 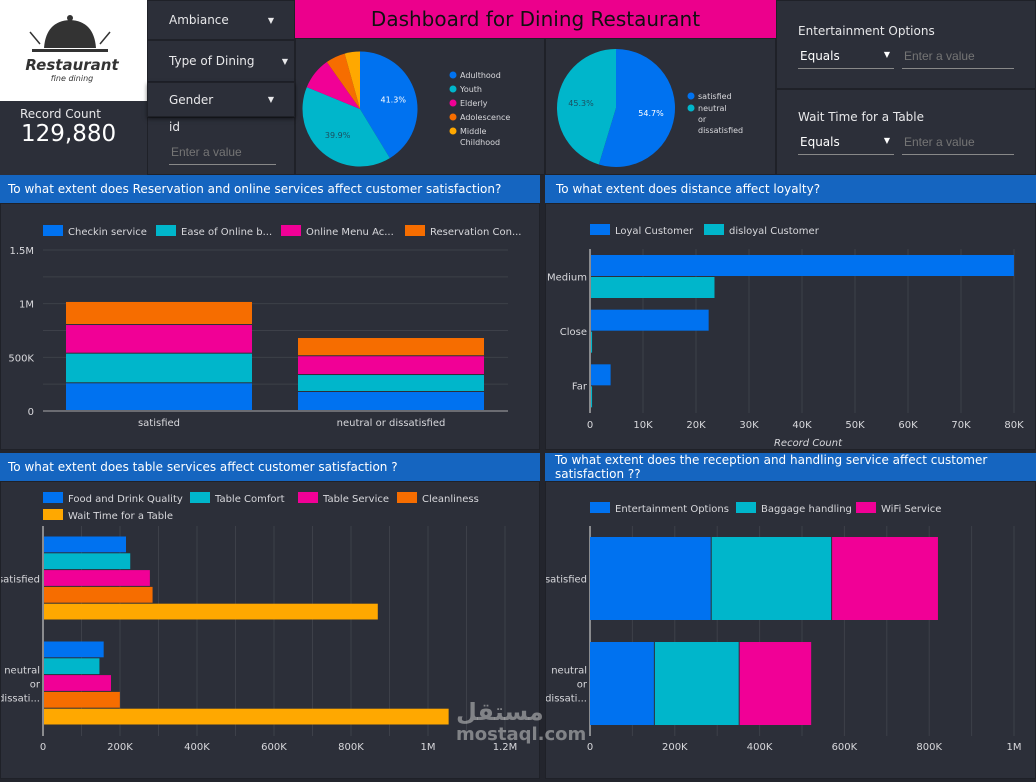 I want to click on x-tick-label: 1M, so click(x=1014, y=747).